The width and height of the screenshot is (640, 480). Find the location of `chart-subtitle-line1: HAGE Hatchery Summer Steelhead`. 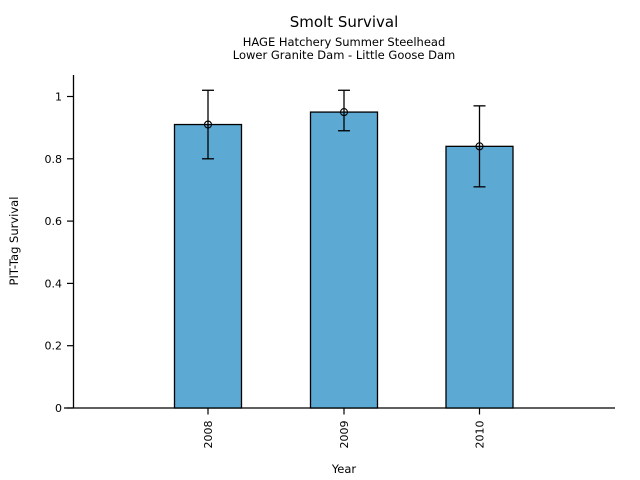

chart-subtitle-line1: HAGE Hatchery Summer Steelhead is located at coordinates (344, 42).